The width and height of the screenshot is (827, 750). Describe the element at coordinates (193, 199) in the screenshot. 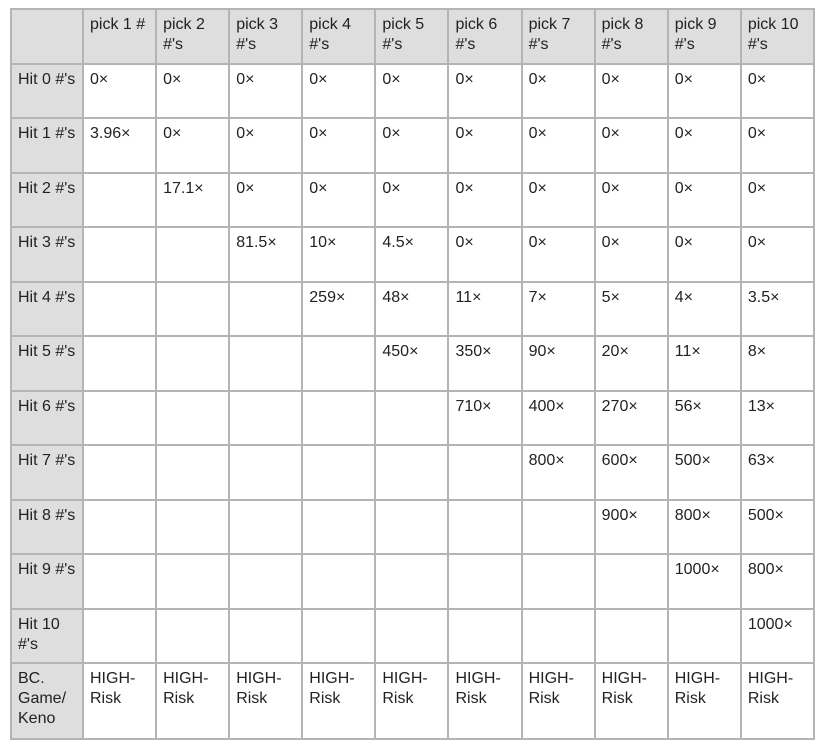

I see `payout-cell: 17.1×` at that location.